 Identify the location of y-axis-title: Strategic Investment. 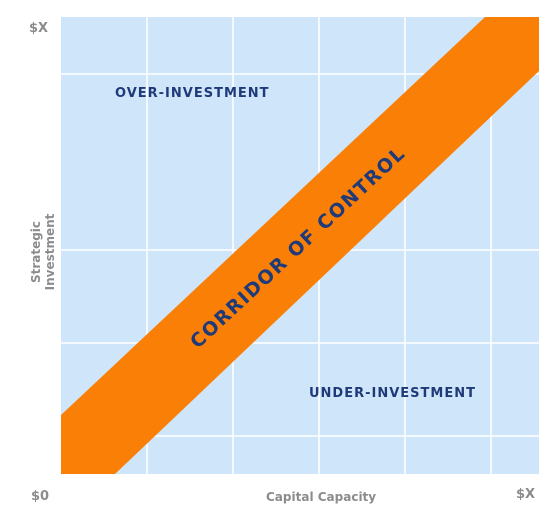
(43, 252).